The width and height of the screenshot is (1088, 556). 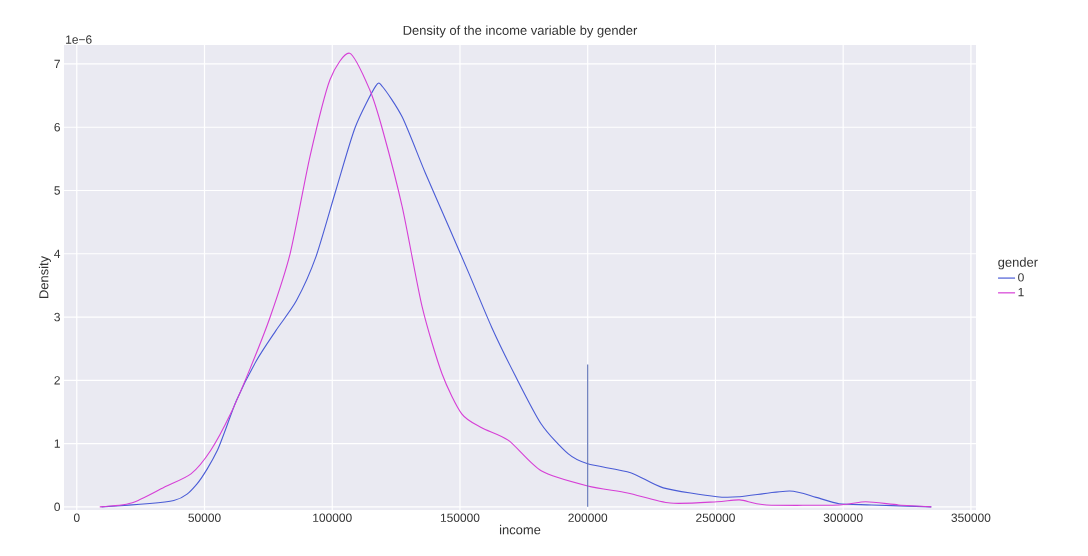 I want to click on y-tick-label: 2, so click(x=57, y=380).